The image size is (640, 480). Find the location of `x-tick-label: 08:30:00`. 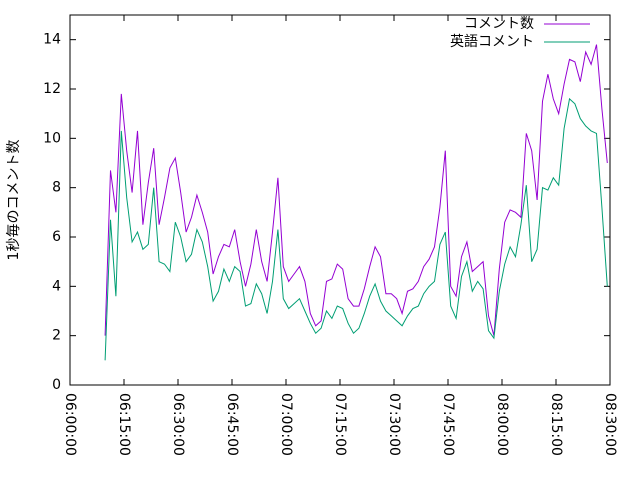

x-tick-label: 08:30:00 is located at coordinates (610, 424).